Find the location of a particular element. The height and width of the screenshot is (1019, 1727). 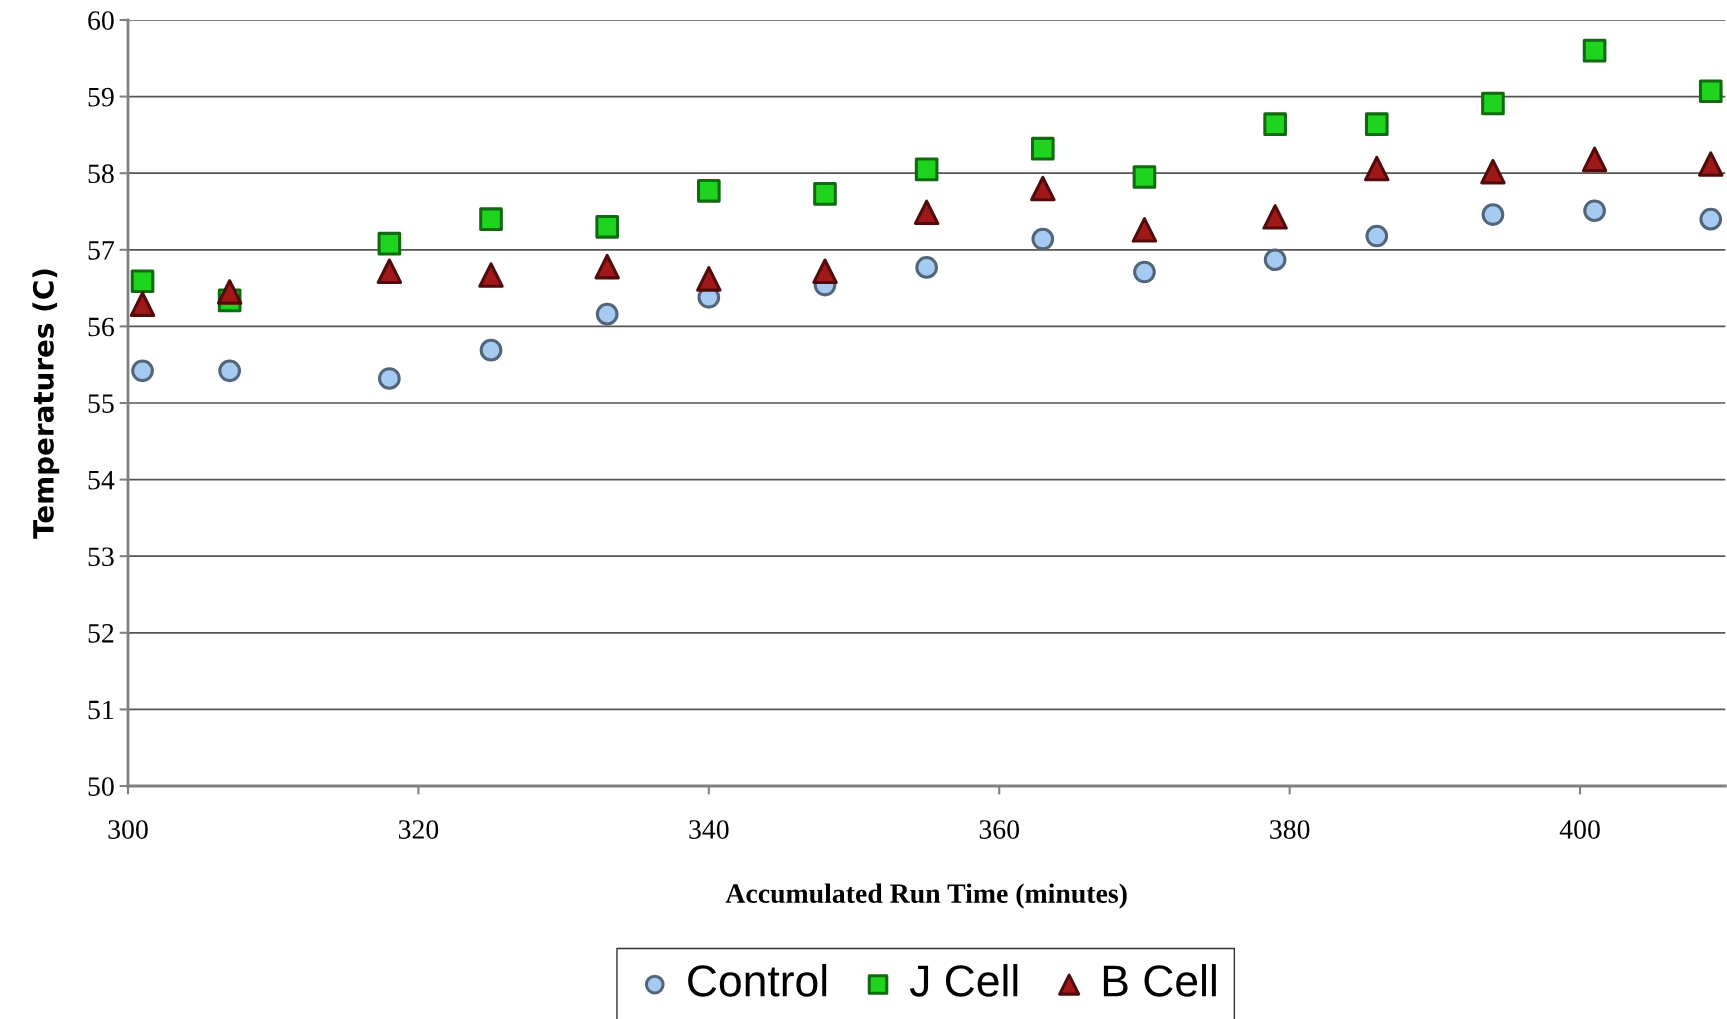

y-tick-label: 52 is located at coordinates (101, 633).